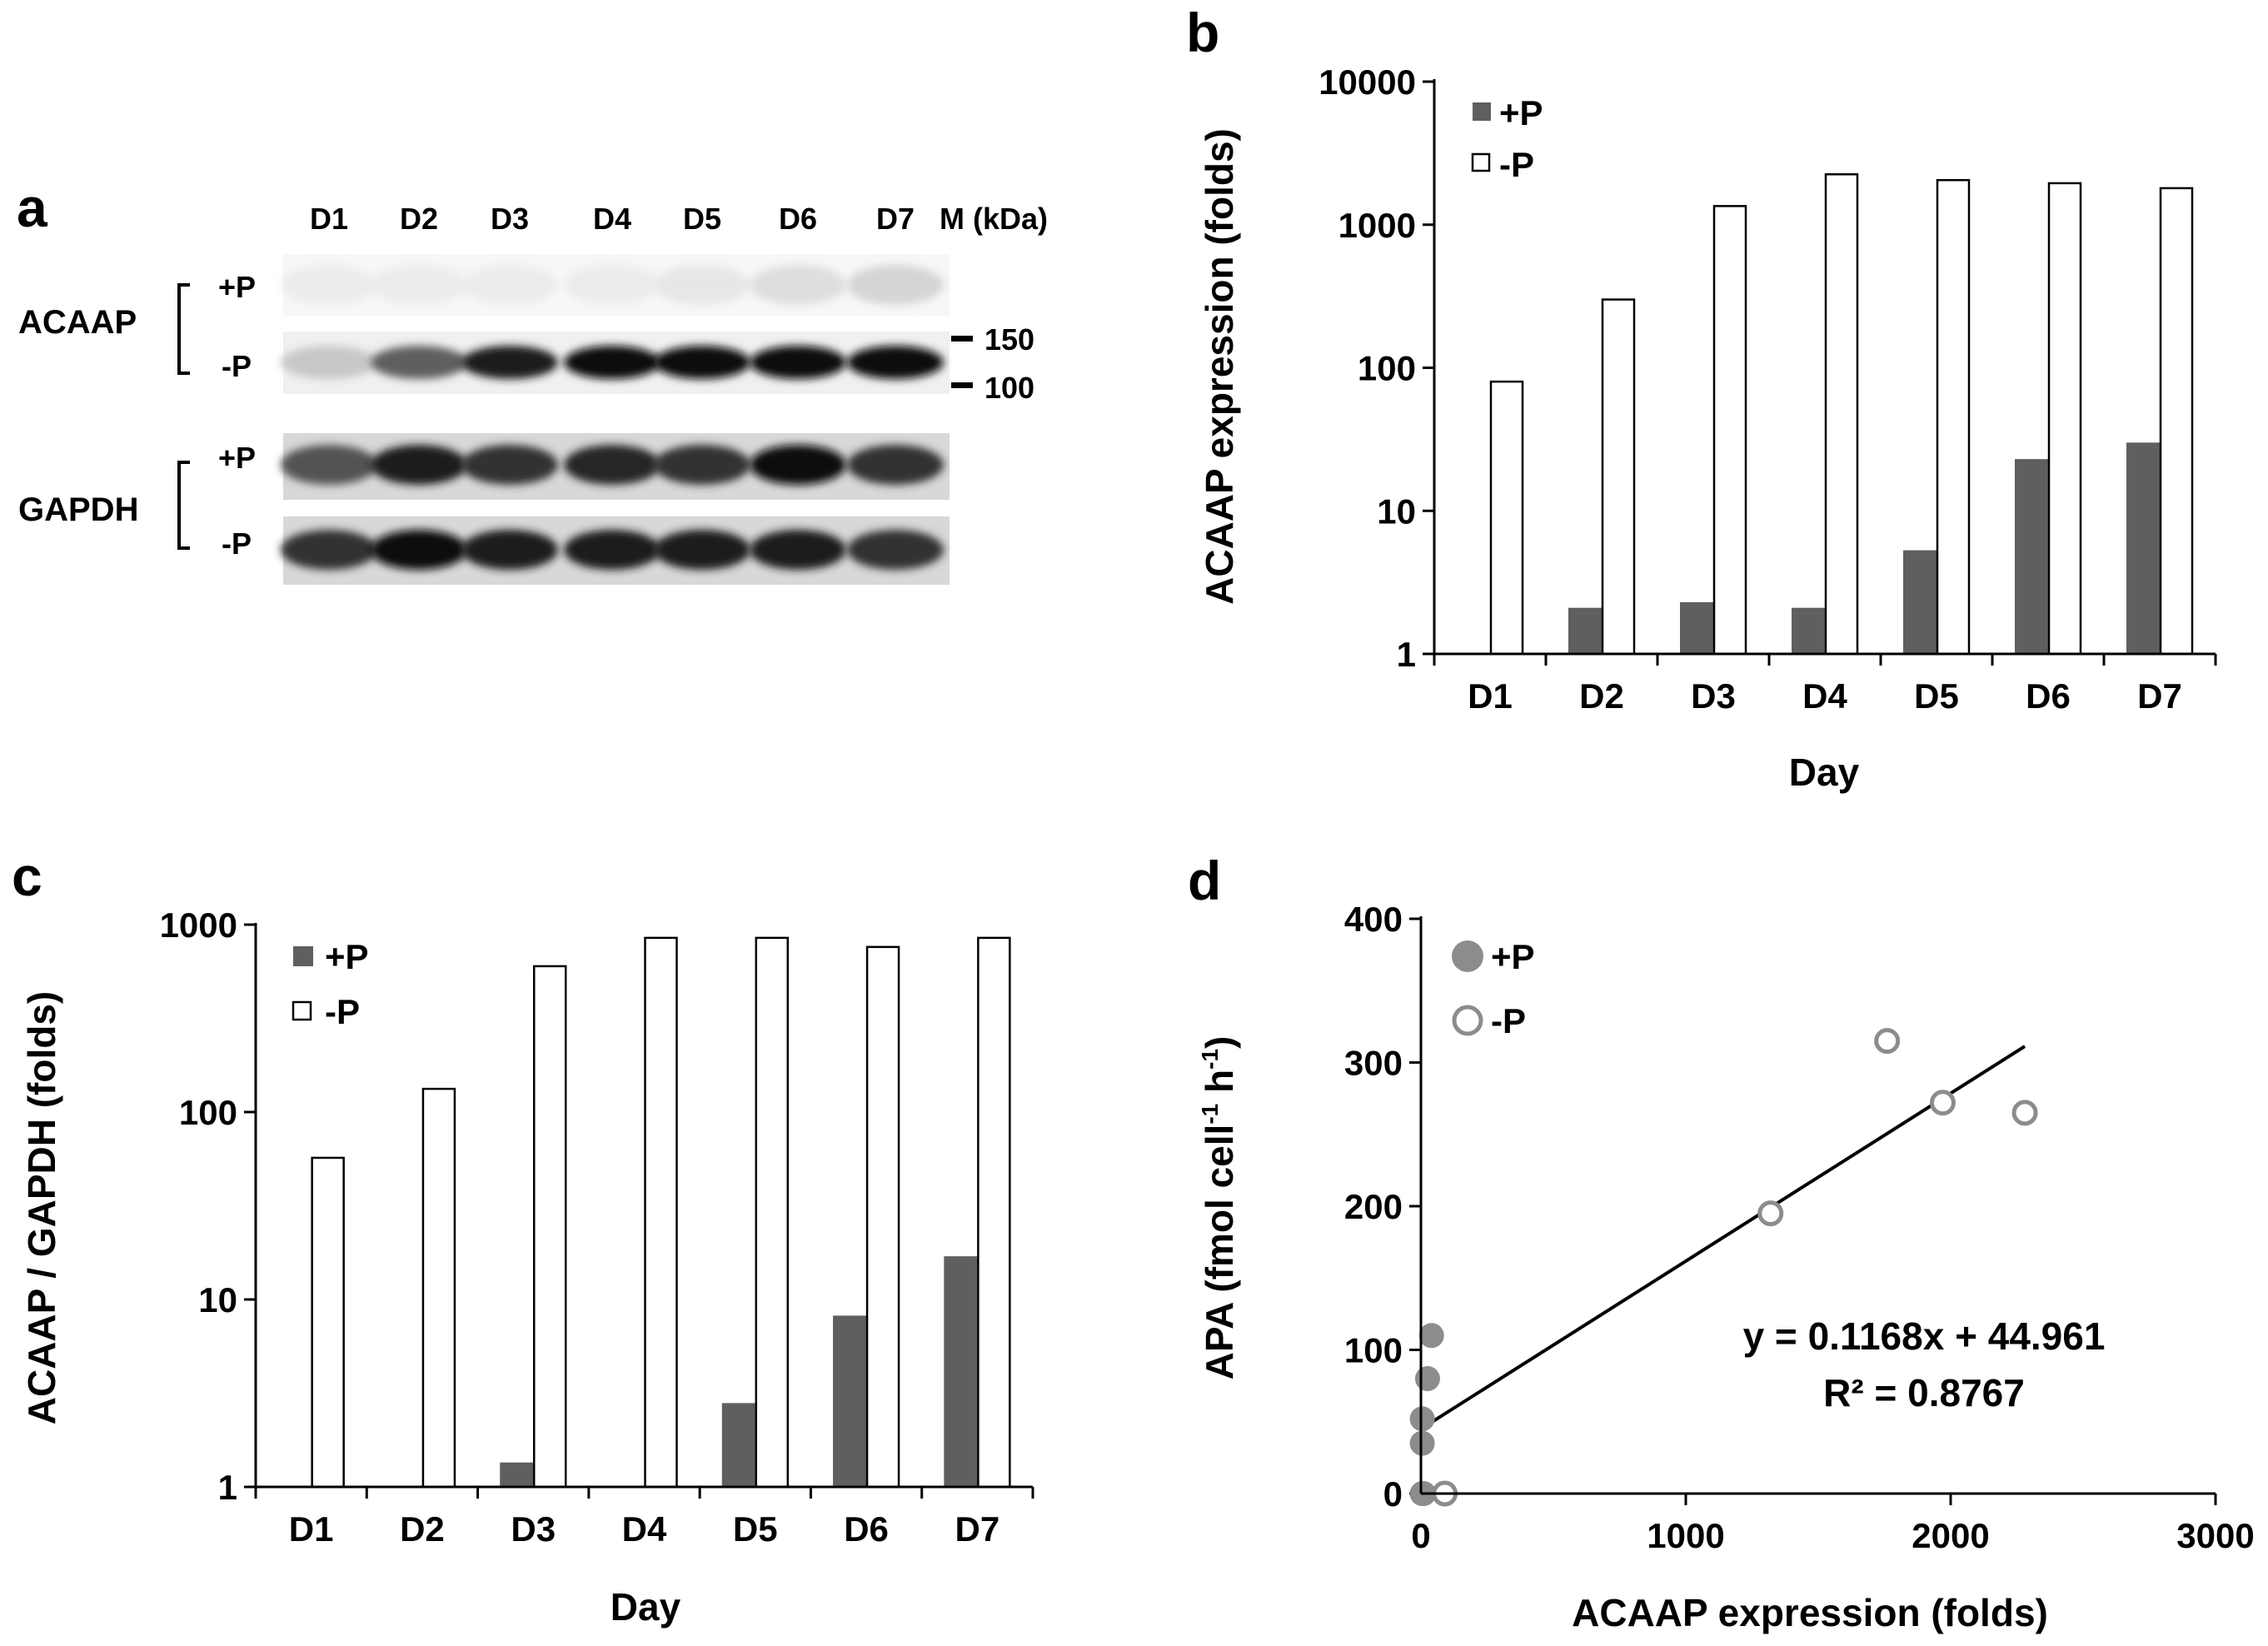  Describe the element at coordinates (302, 1010) in the screenshot. I see `chart-c-legend-swatch-minus` at that location.